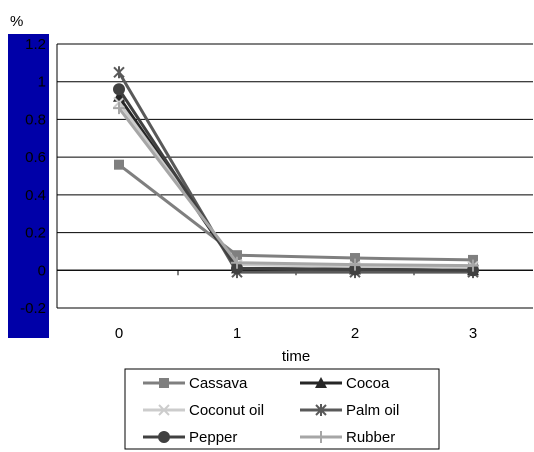 The image size is (534, 452). I want to click on y-tick-label: 1, so click(42, 82).